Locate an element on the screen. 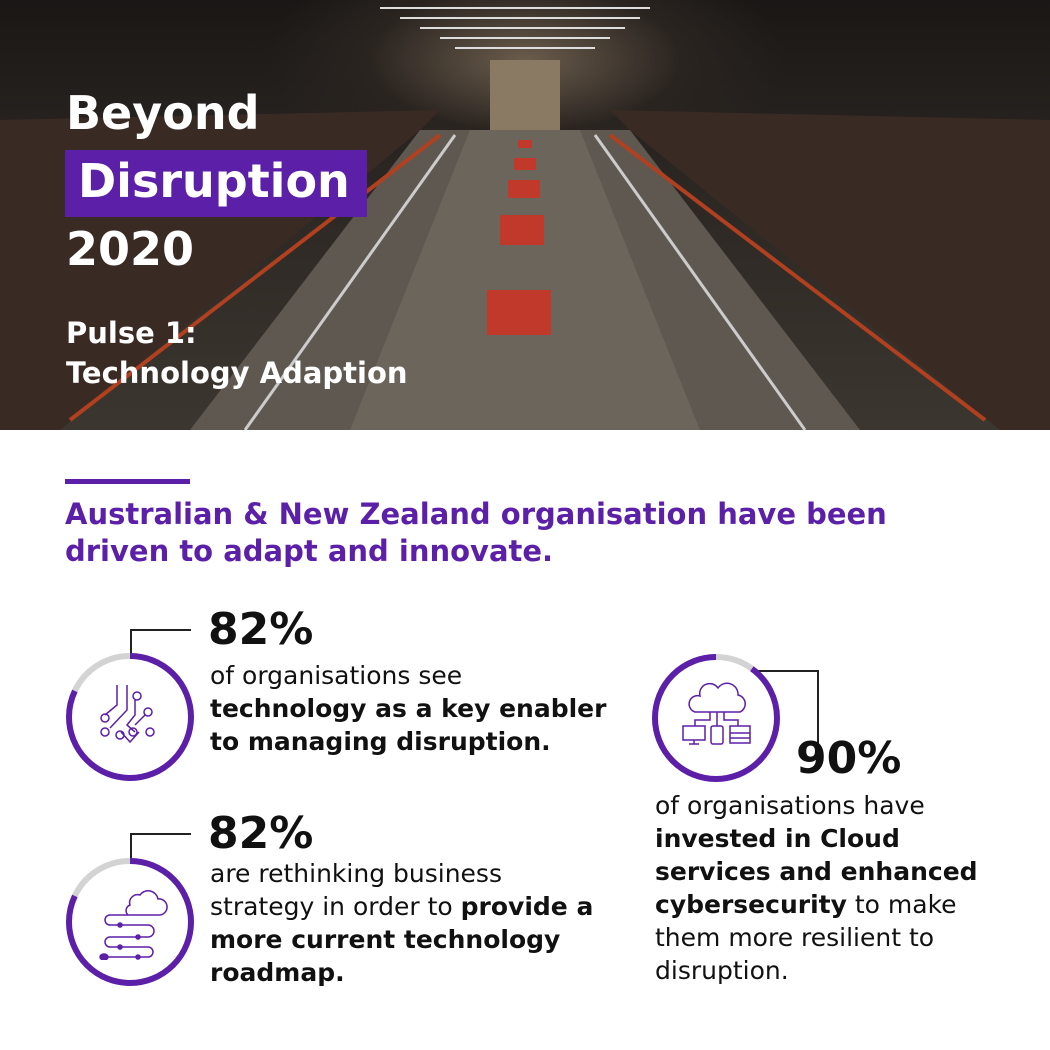  title-line-1: Beyond is located at coordinates (163, 113).